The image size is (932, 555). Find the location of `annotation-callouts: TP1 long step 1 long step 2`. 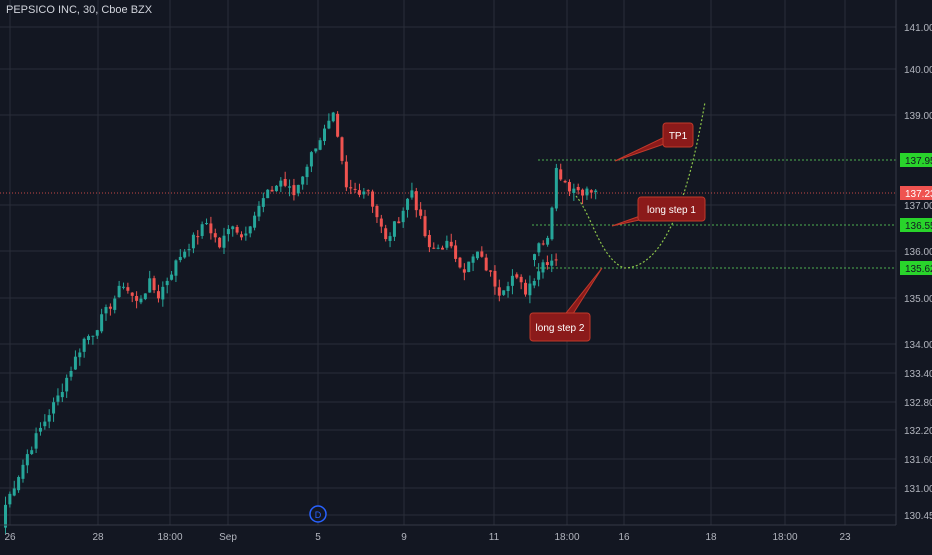

annotation-callouts: TP1 long step 1 long step 2 is located at coordinates (617, 232).